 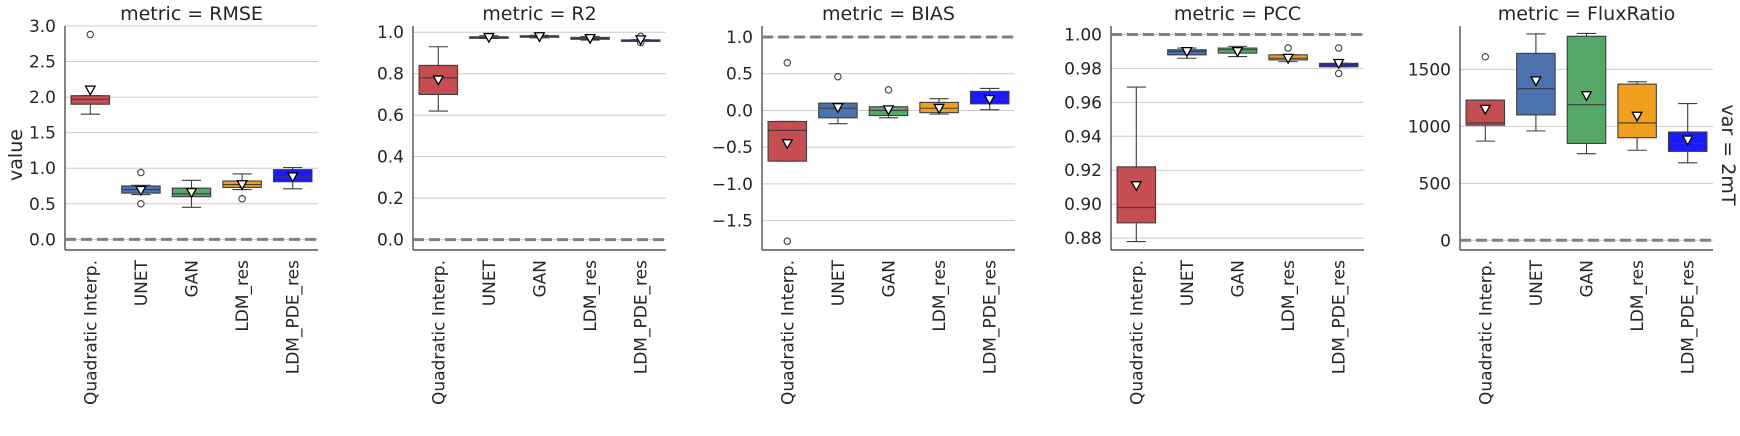 I want to click on y-tick-label: 500, so click(x=1435, y=184).